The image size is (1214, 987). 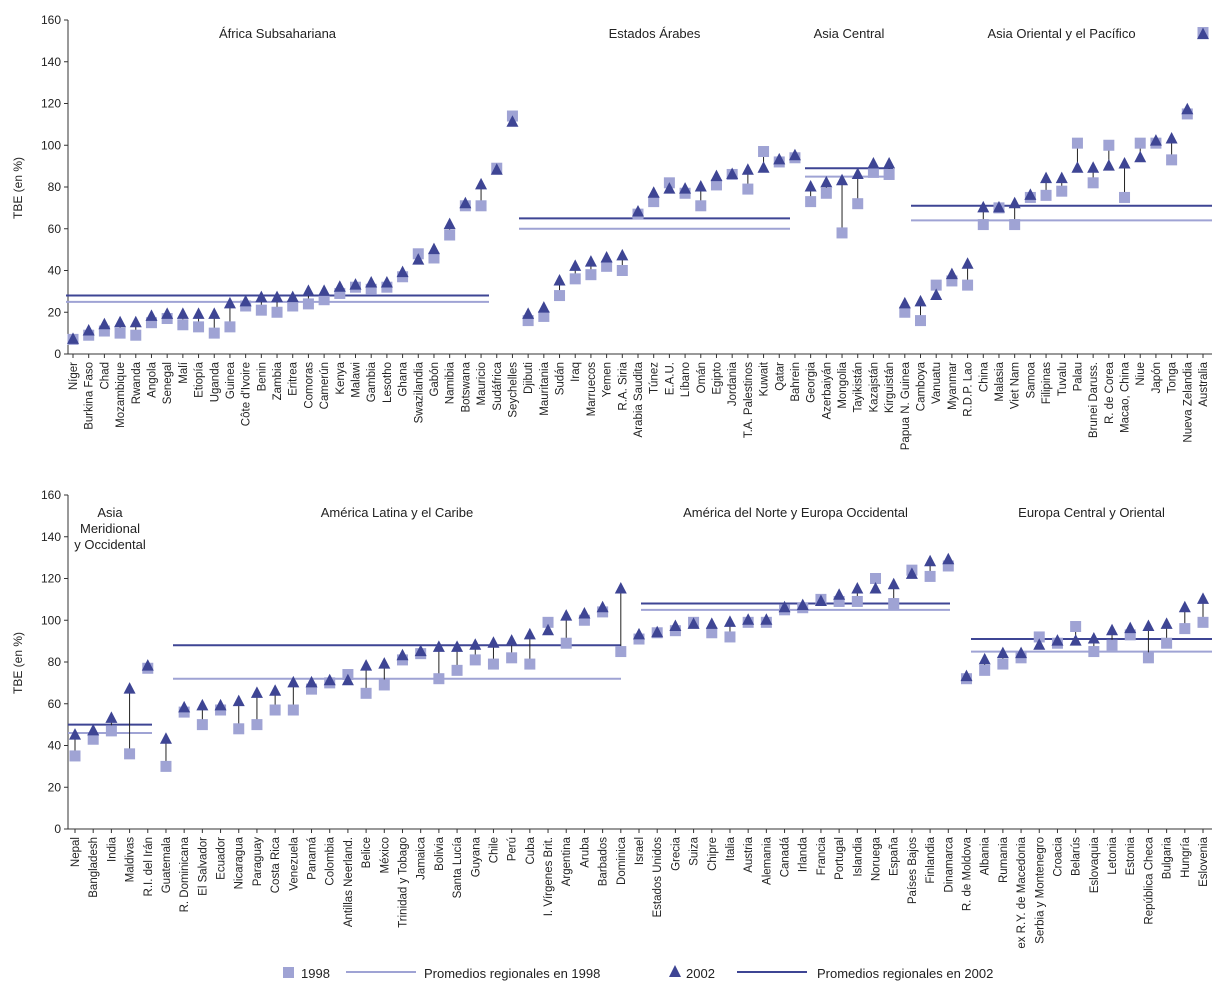 I want to click on country-label: Estados Unidos, so click(x=658, y=877).